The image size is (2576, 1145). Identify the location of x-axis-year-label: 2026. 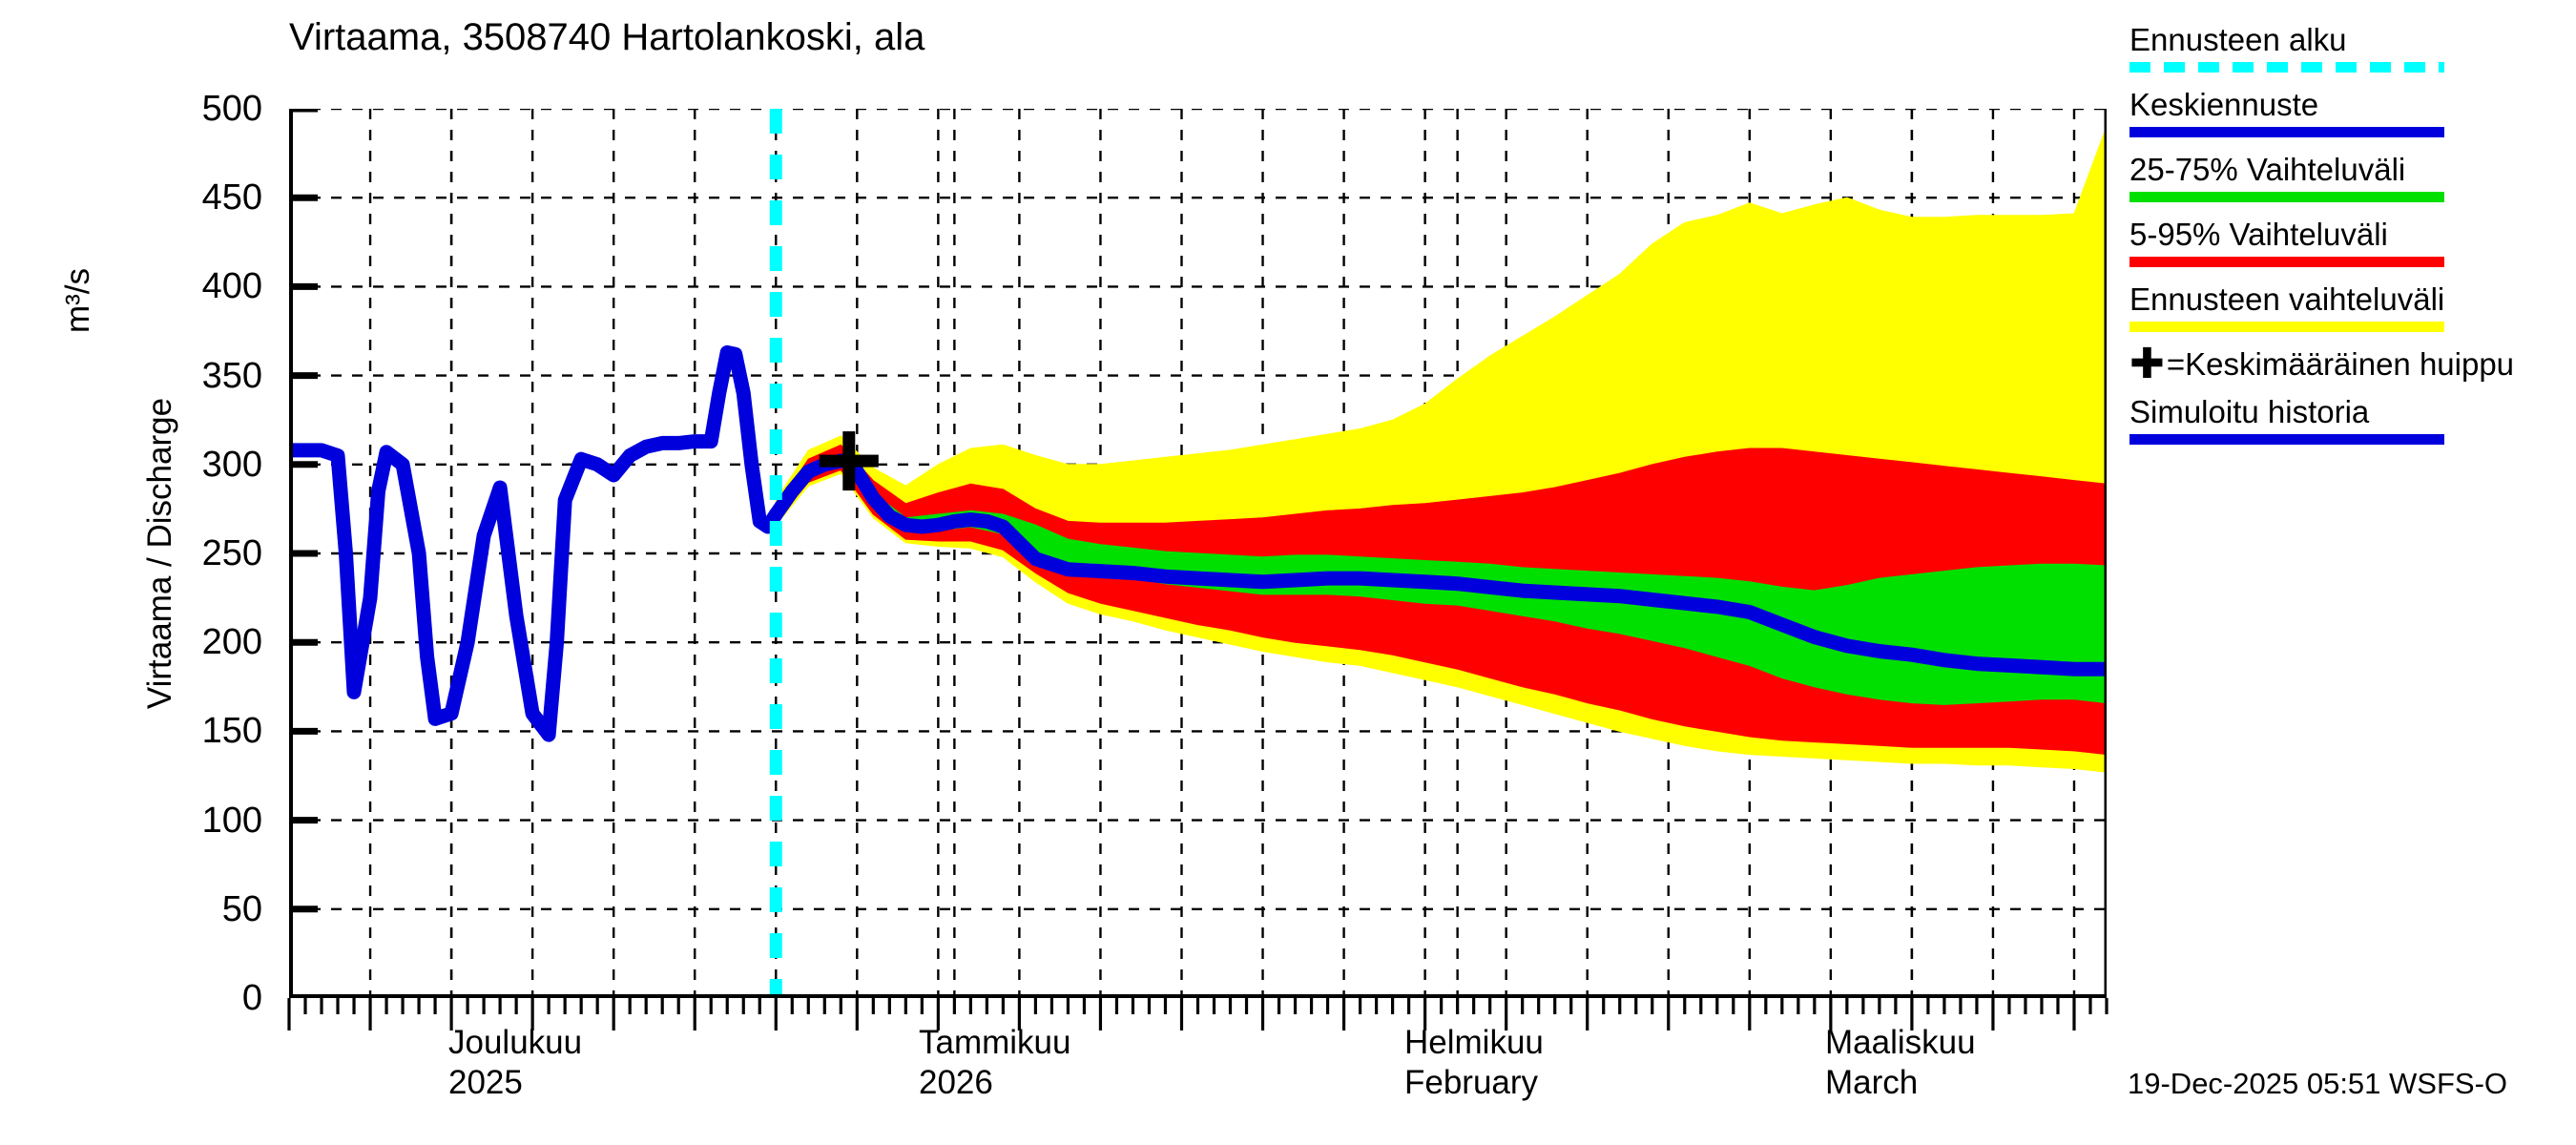
(956, 1082).